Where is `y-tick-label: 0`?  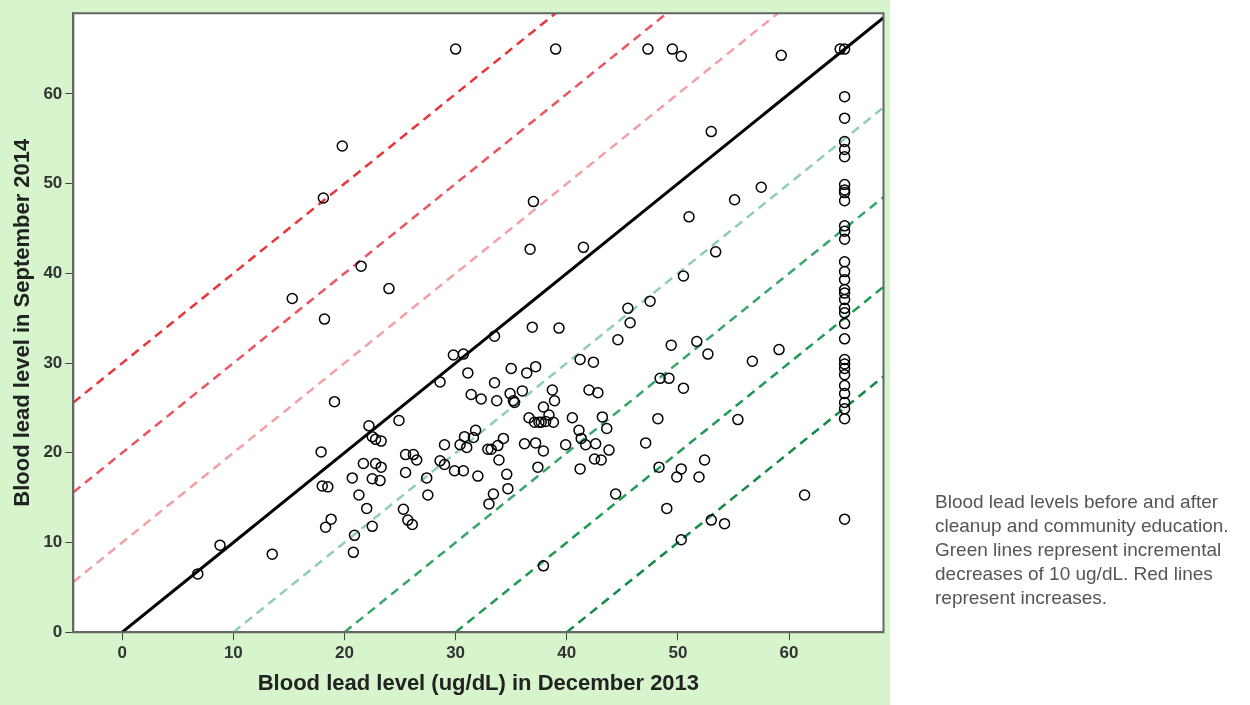 y-tick-label: 0 is located at coordinates (57, 631).